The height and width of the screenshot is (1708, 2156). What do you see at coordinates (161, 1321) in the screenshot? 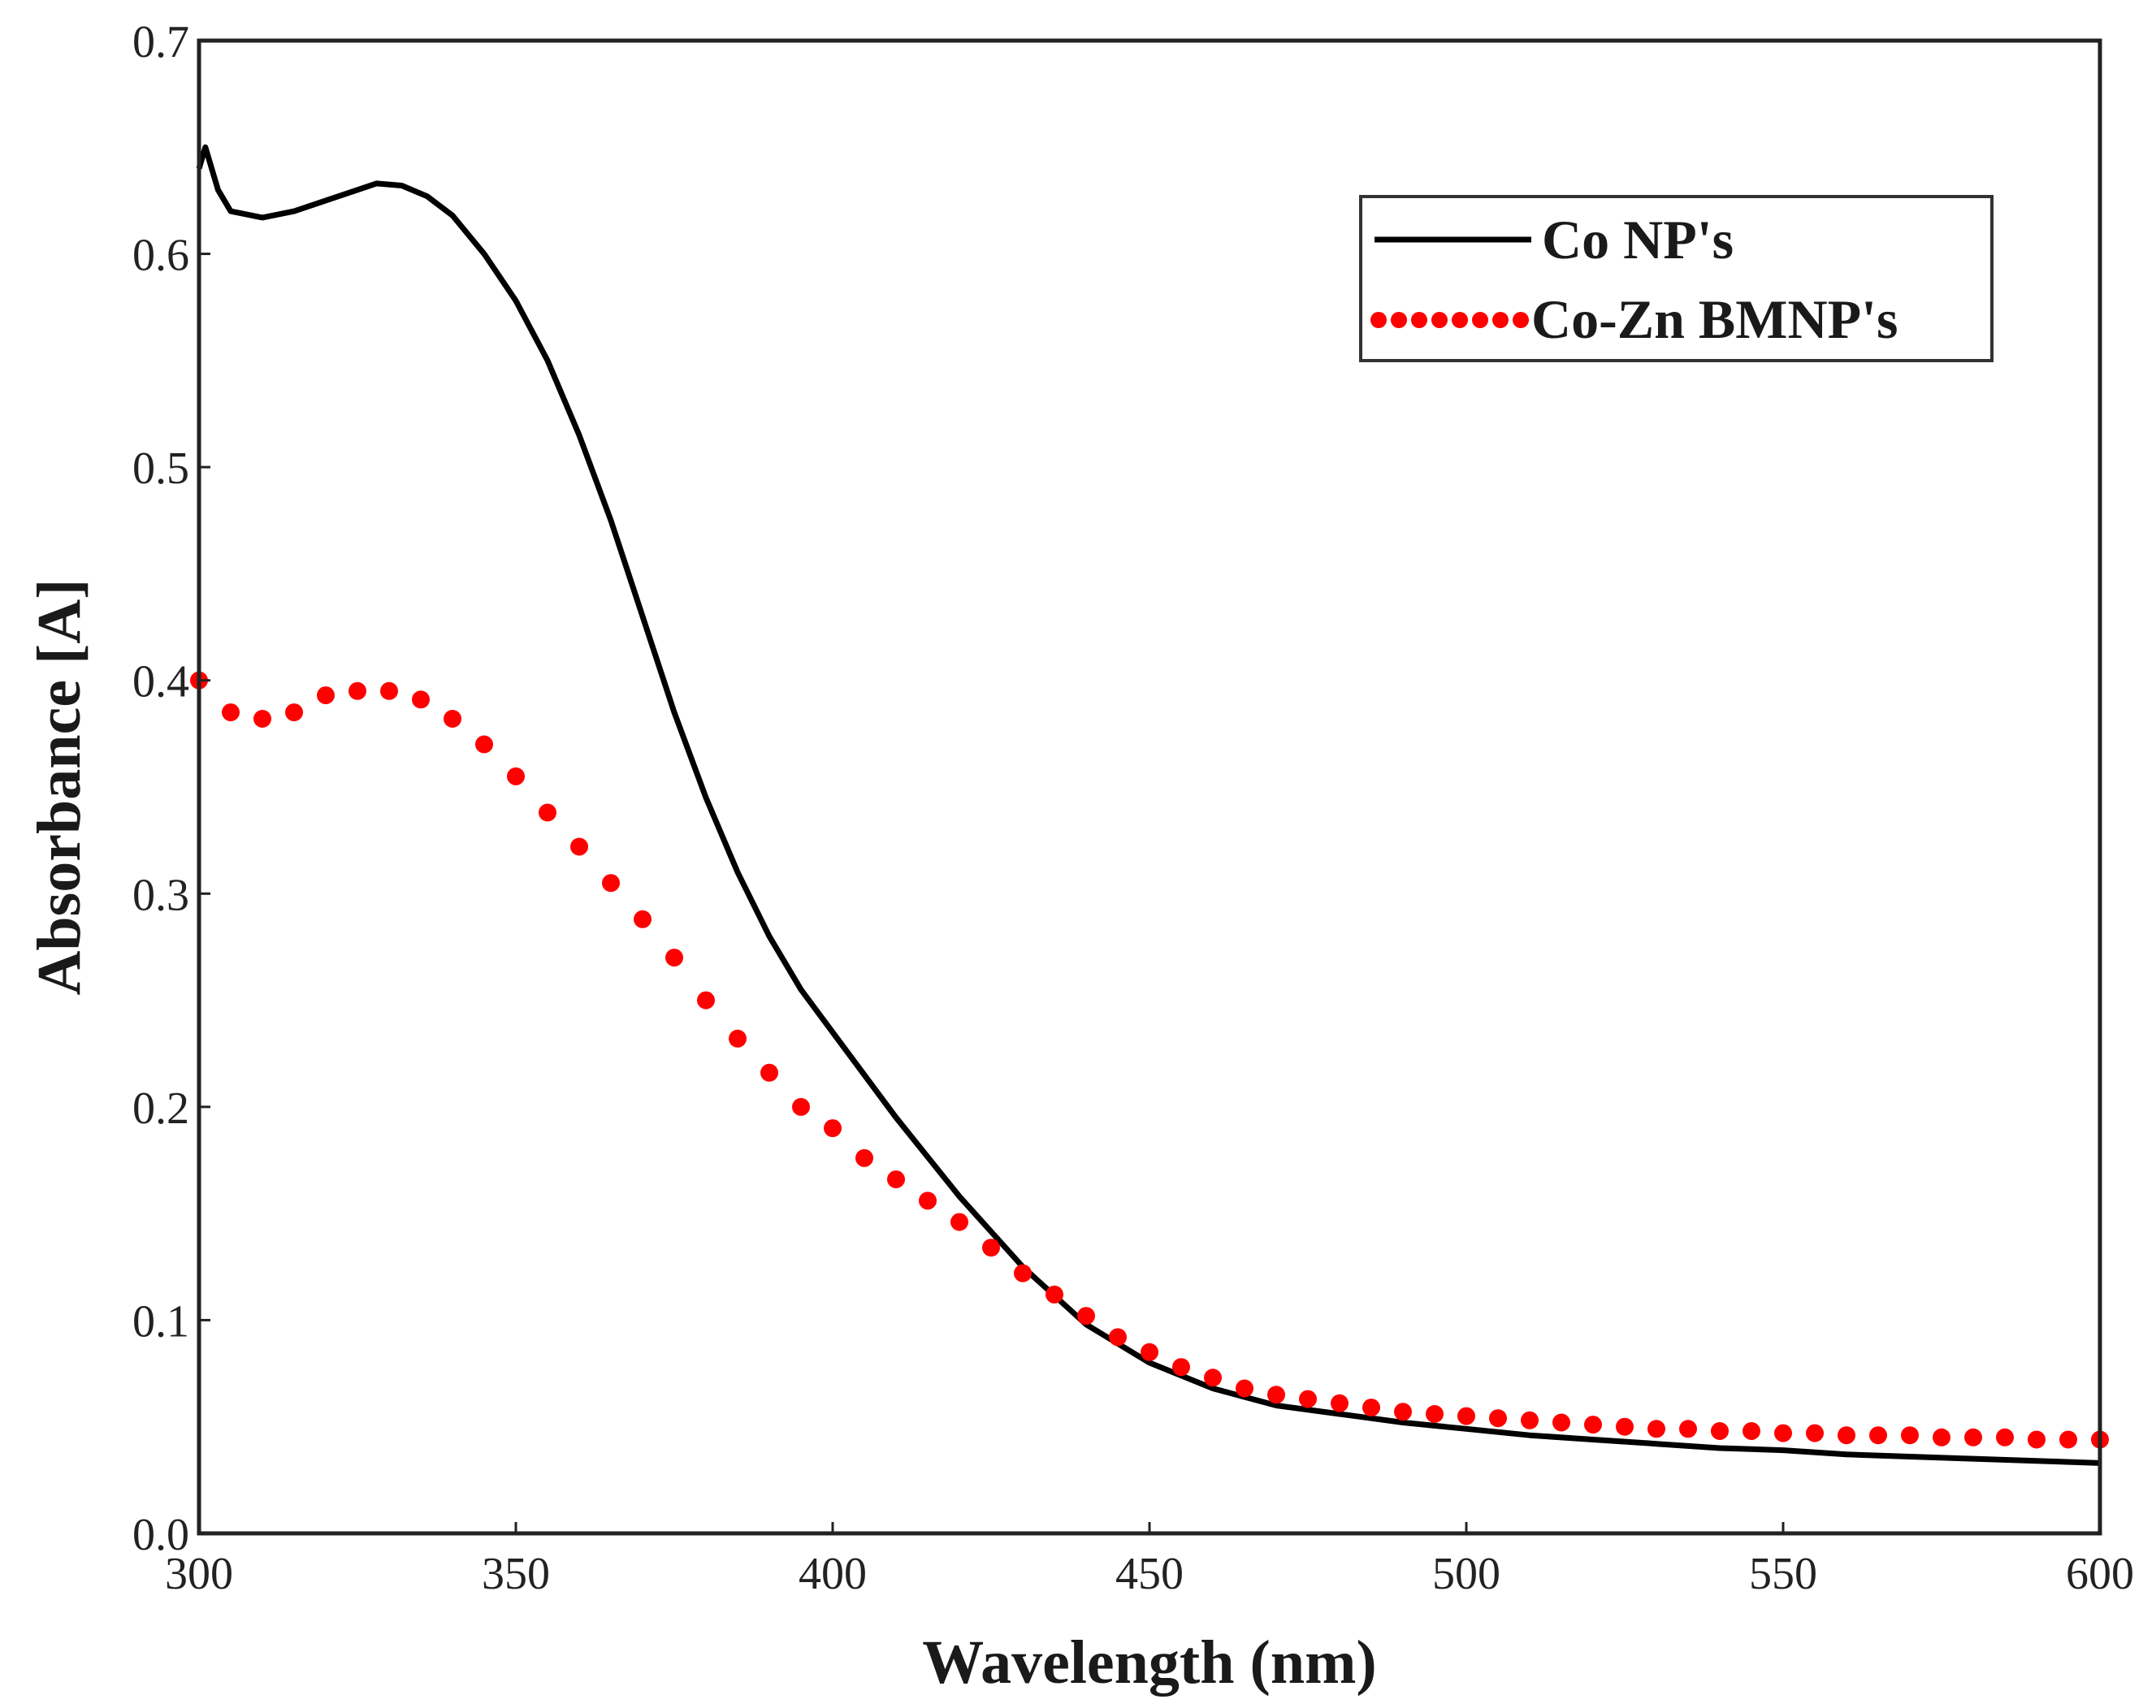
I see `y-tick-label-1: 0.1` at bounding box center [161, 1321].